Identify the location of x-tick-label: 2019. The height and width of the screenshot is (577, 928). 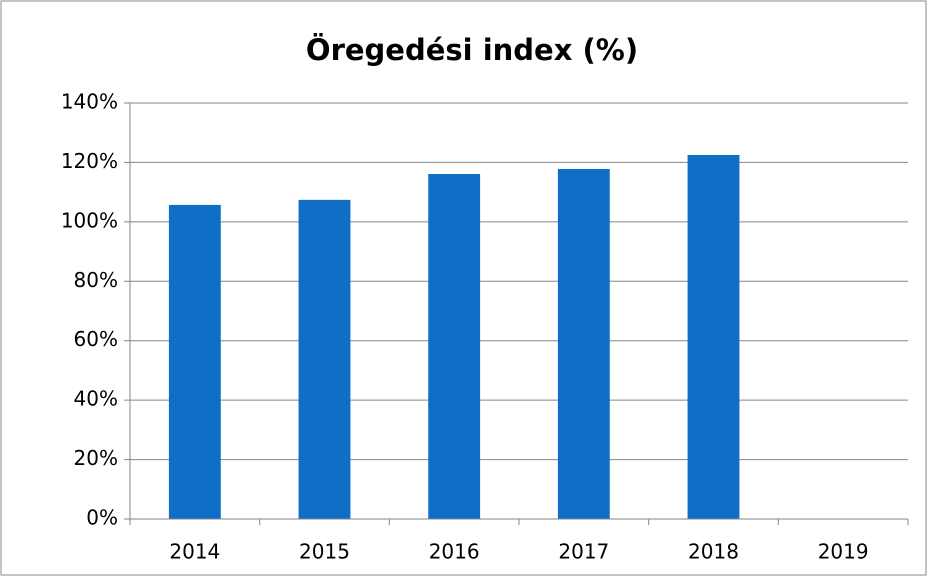
(843, 552).